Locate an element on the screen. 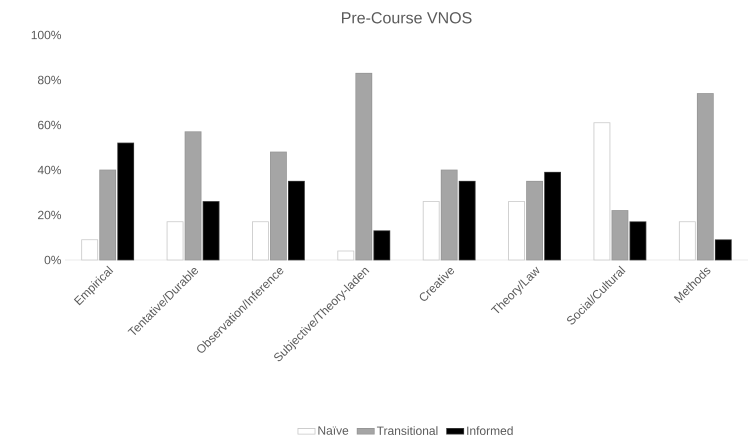  y-tick-label: 40% is located at coordinates (50, 170).